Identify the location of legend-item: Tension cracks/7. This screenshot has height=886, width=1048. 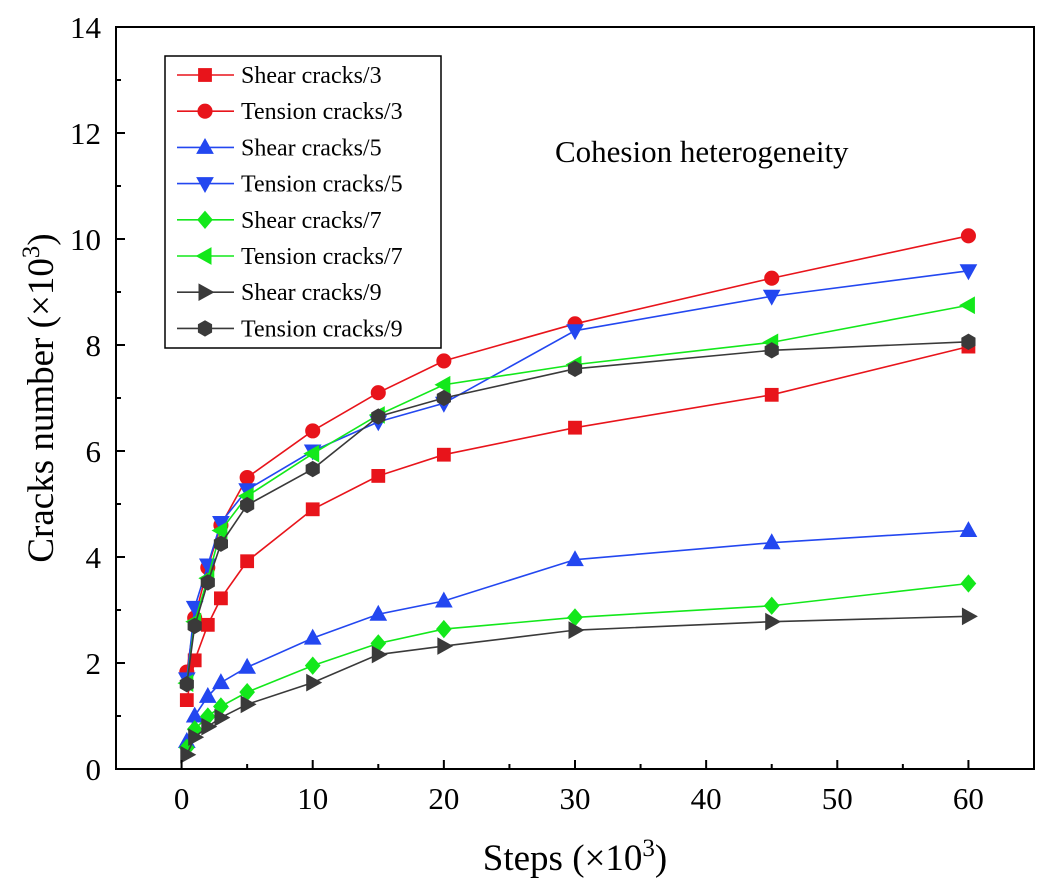
(290, 257).